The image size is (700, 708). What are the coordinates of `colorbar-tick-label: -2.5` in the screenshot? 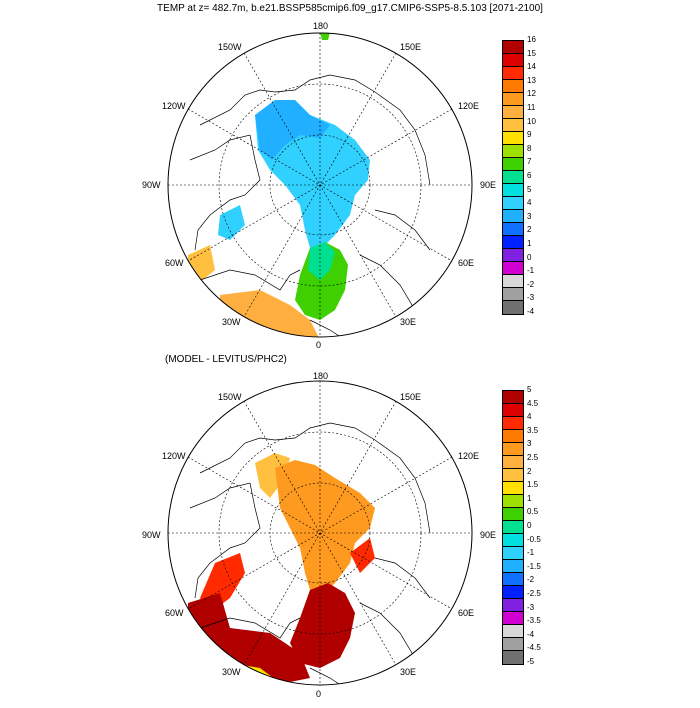 It's located at (534, 593).